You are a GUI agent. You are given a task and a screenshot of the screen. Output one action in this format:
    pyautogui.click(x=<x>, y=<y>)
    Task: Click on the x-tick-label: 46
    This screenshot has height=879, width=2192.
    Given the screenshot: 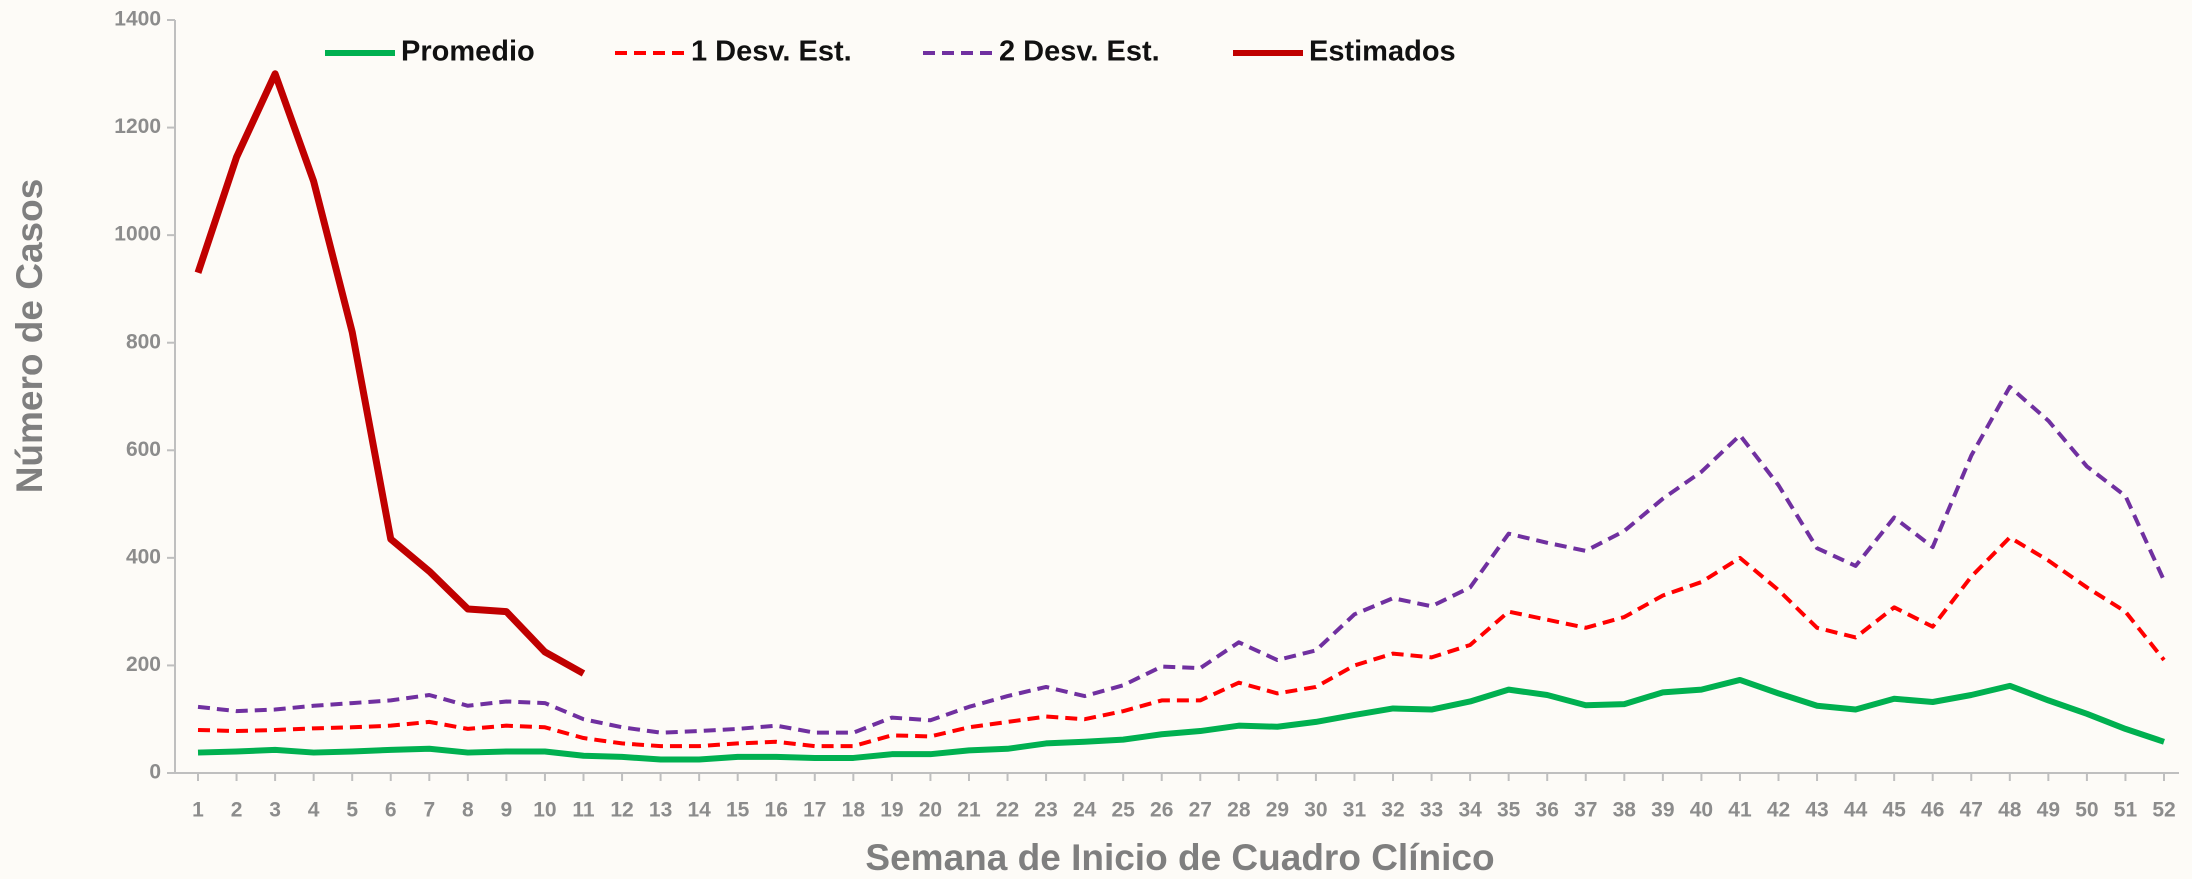 What is the action you would take?
    pyautogui.click(x=1932, y=810)
    